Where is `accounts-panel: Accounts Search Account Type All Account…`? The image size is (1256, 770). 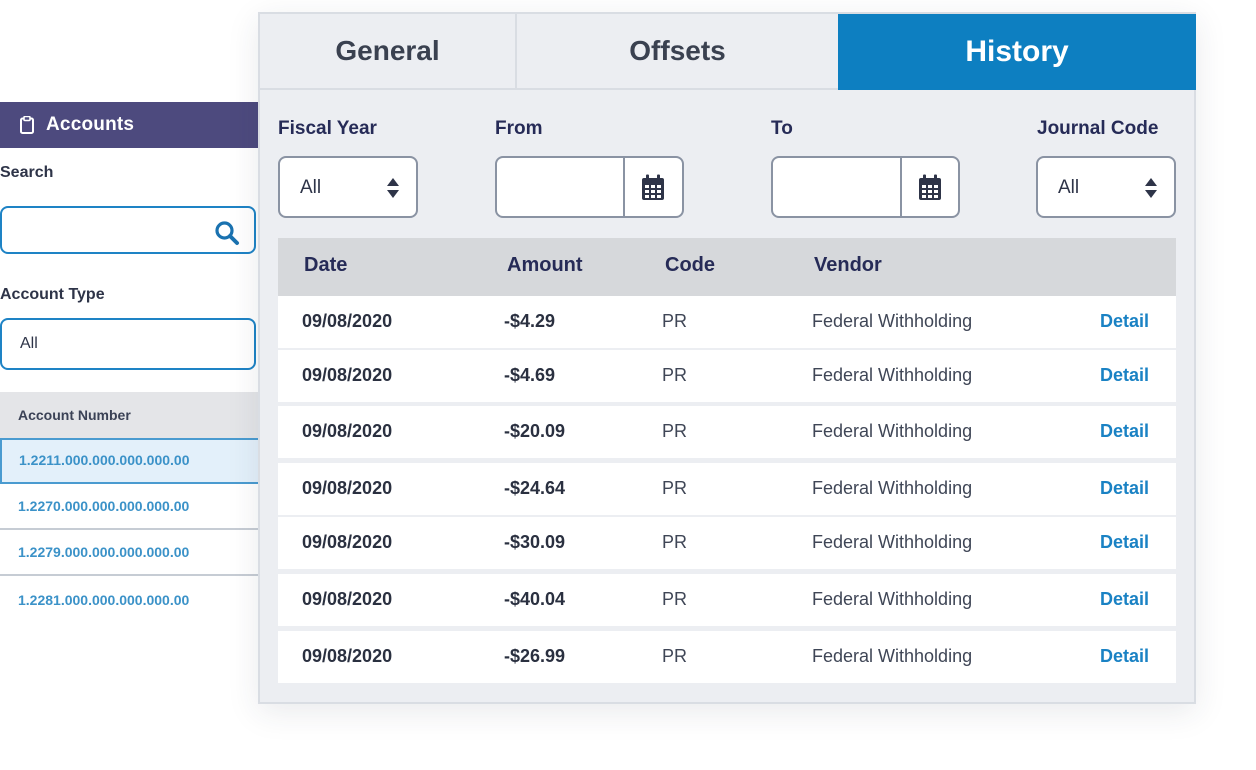 accounts-panel: Accounts Search Account Type All Account… is located at coordinates (131, 362).